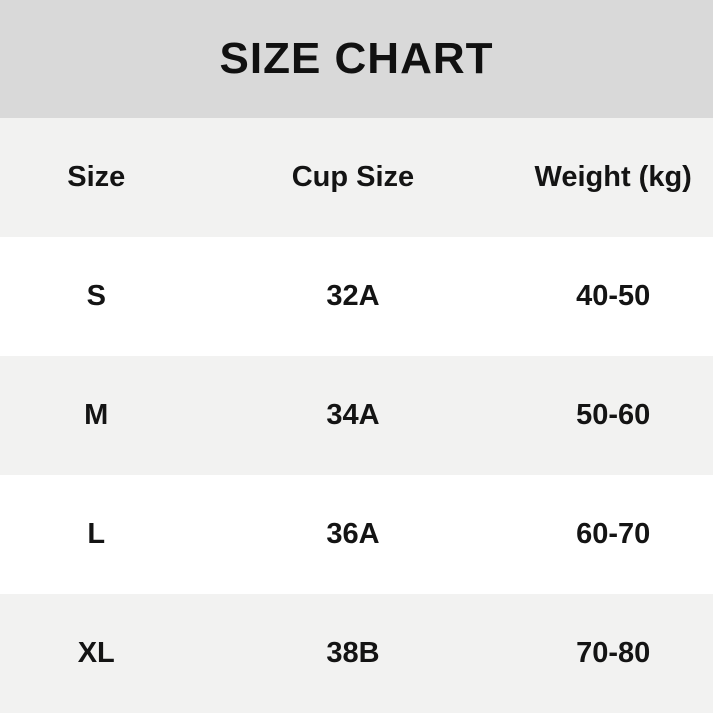 The width and height of the screenshot is (713, 713). I want to click on column-header-size: Size, so click(96, 177).